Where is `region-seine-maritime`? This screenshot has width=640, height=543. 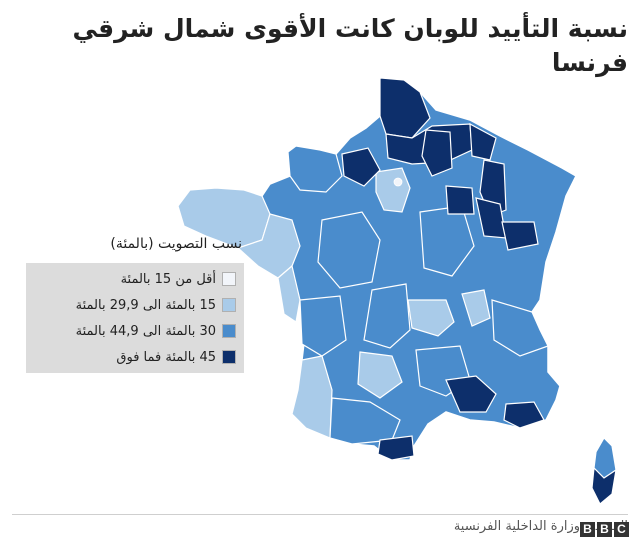 region-seine-maritime is located at coordinates (361, 167).